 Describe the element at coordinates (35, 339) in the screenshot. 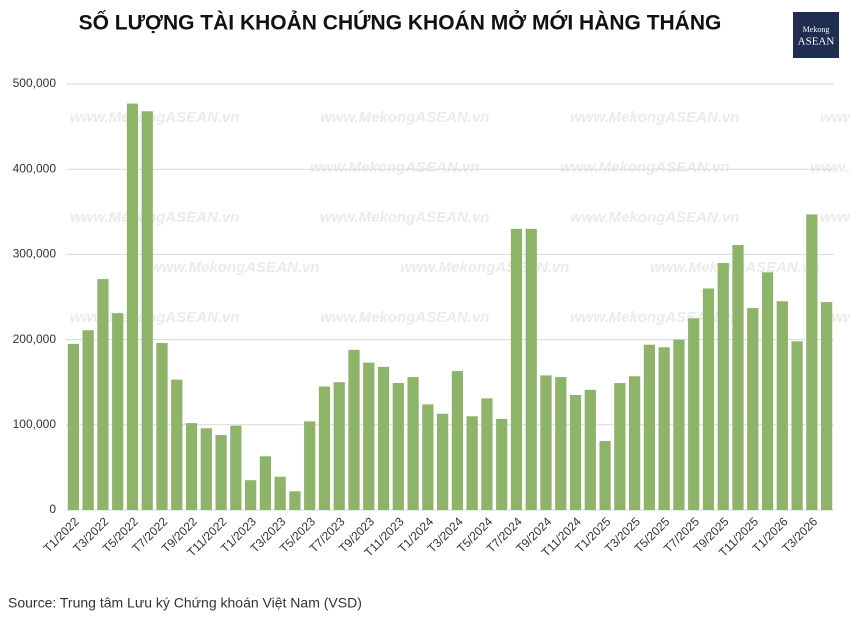

I see `y-tick-label: 200,000` at that location.